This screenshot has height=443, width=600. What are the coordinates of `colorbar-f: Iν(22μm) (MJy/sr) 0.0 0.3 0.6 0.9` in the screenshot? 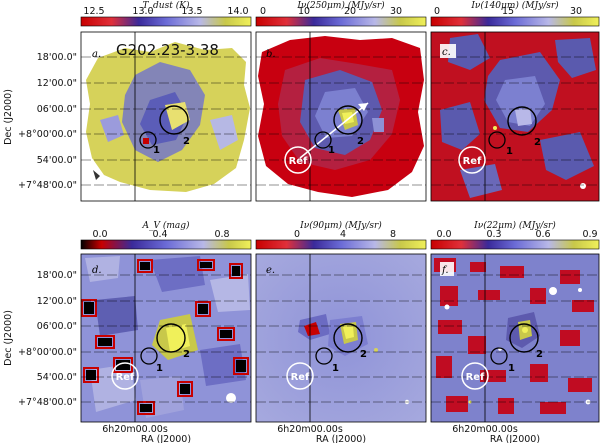 It's located at (515, 235).